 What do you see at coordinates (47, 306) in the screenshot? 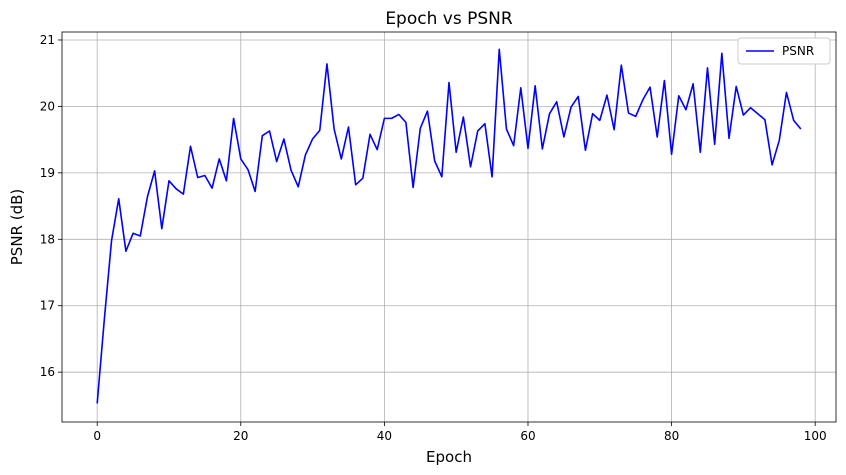
I see `y-tick-label: 17` at bounding box center [47, 306].